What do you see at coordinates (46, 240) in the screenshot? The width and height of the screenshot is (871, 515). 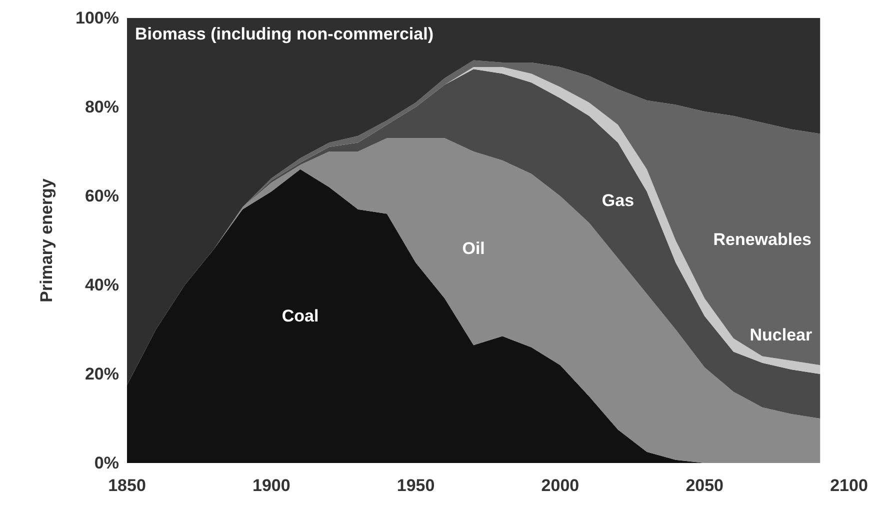 I see `y-axis-title: Primary energy` at bounding box center [46, 240].